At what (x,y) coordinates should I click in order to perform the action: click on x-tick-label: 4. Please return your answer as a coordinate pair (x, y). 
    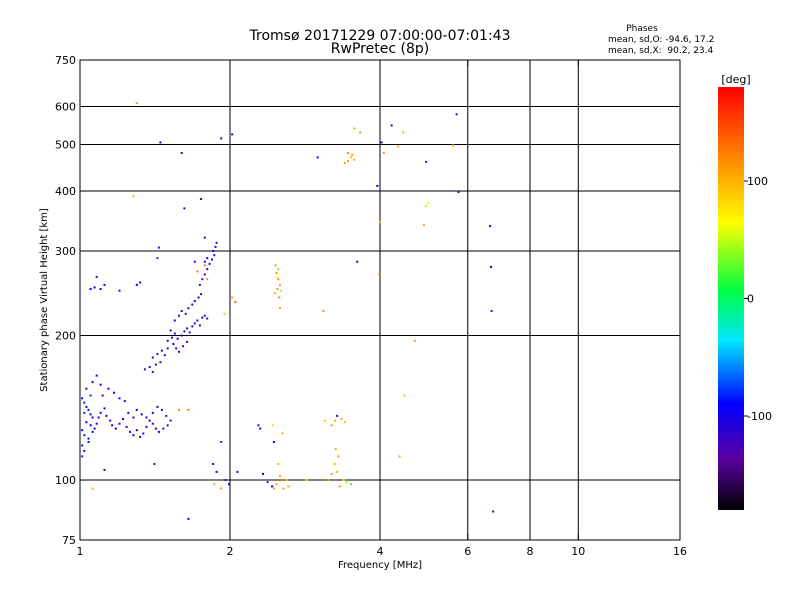
    Looking at the image, I should click on (380, 551).